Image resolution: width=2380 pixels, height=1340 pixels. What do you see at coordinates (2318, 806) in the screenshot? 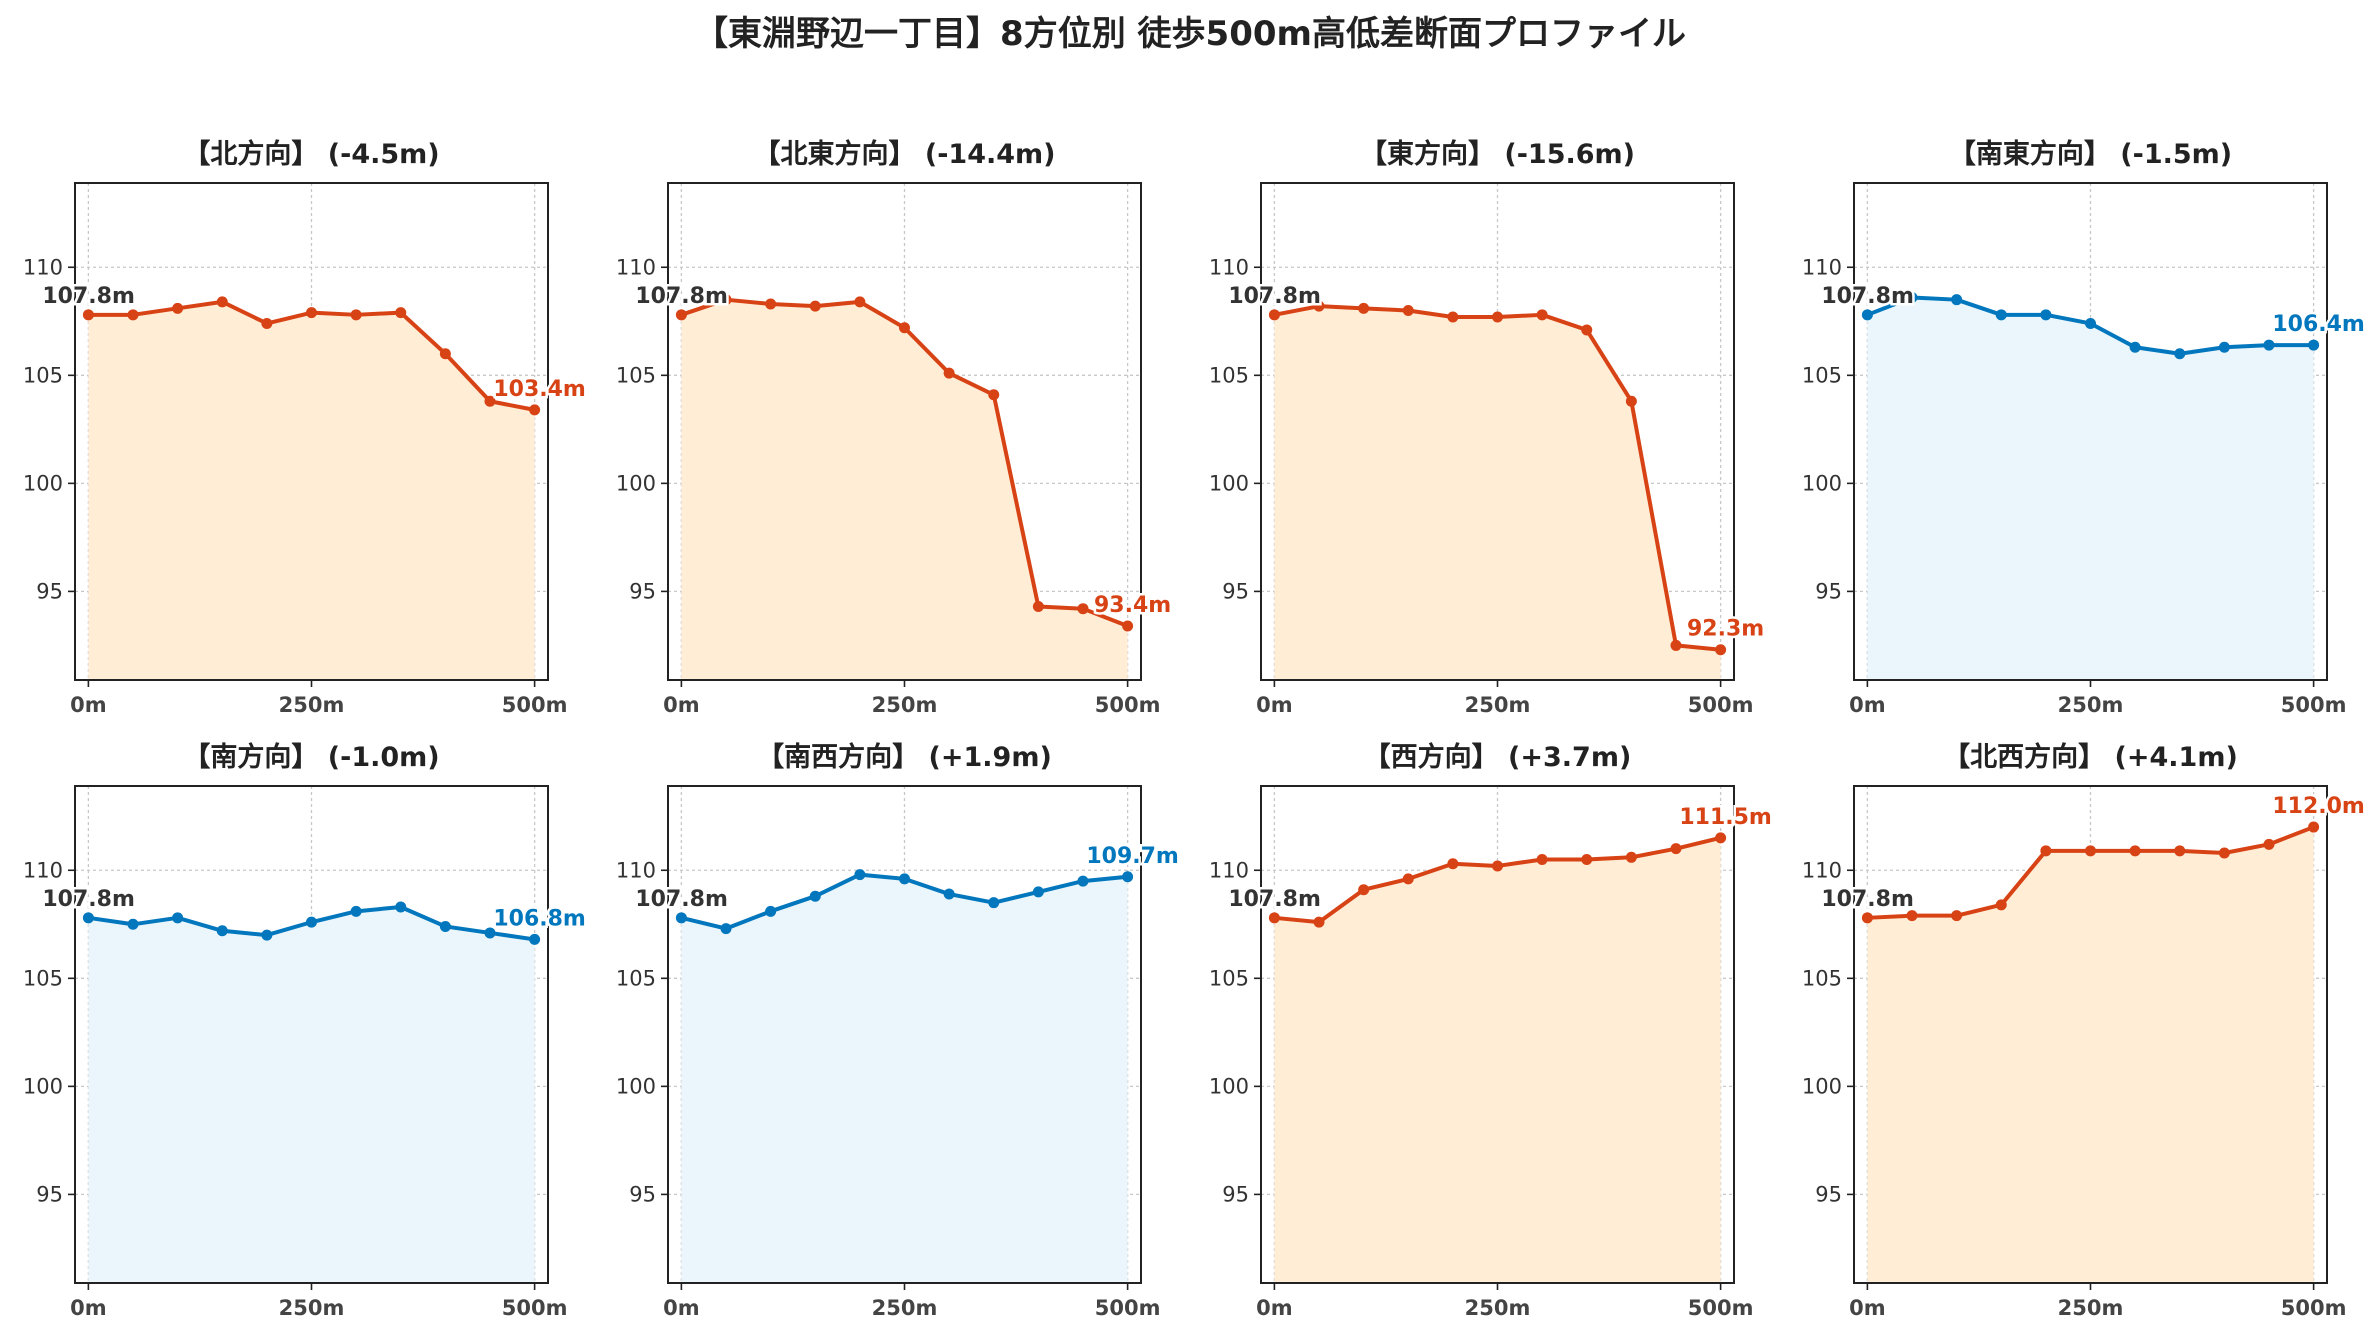
I see `end-elevation-label: 112.0m` at bounding box center [2318, 806].